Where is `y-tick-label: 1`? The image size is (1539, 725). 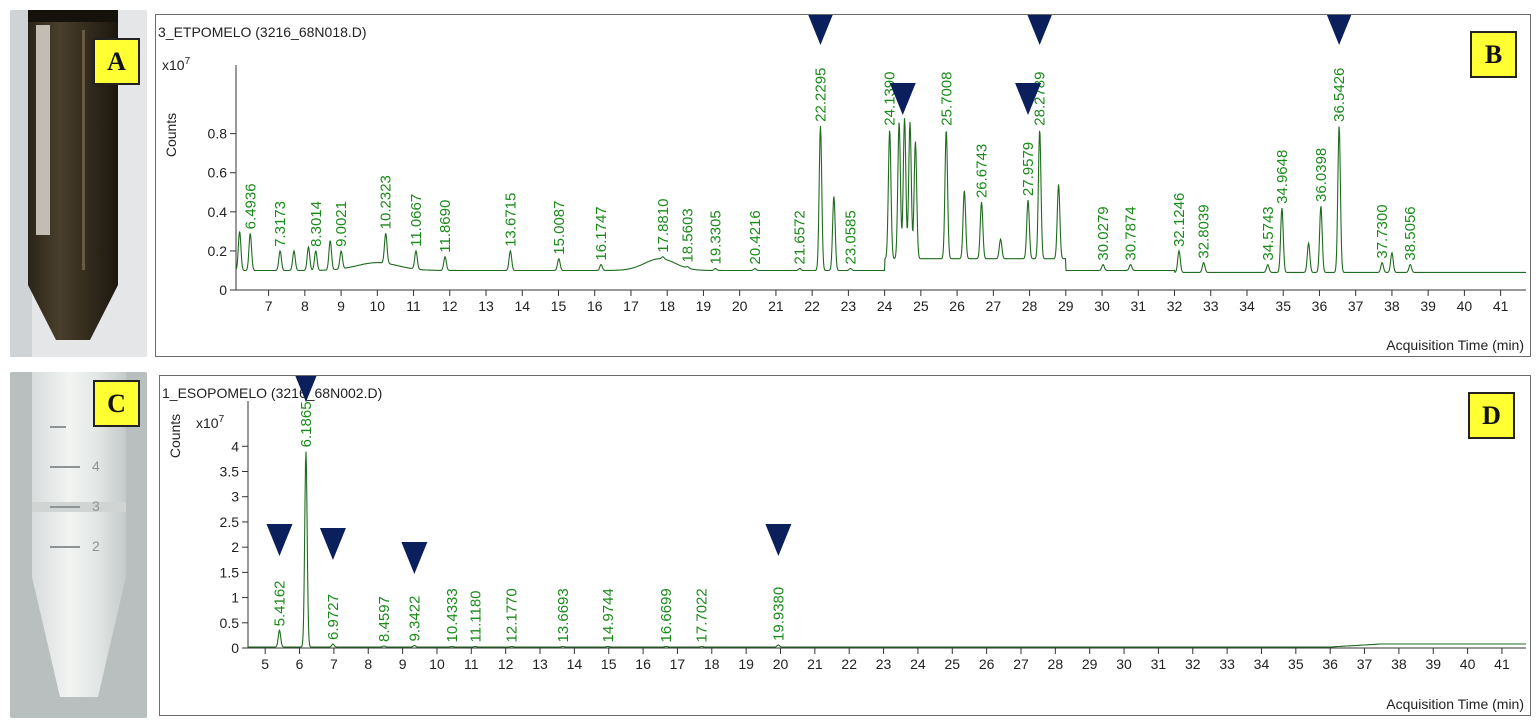
y-tick-label: 1 is located at coordinates (235, 598).